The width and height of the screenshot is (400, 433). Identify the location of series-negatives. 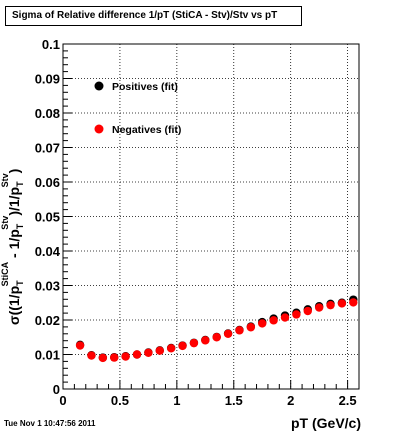
(216, 330).